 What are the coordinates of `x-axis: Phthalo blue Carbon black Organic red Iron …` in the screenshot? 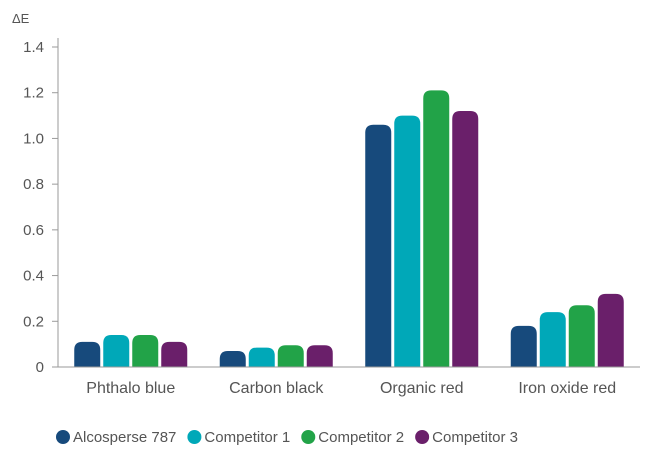 It's located at (351, 388).